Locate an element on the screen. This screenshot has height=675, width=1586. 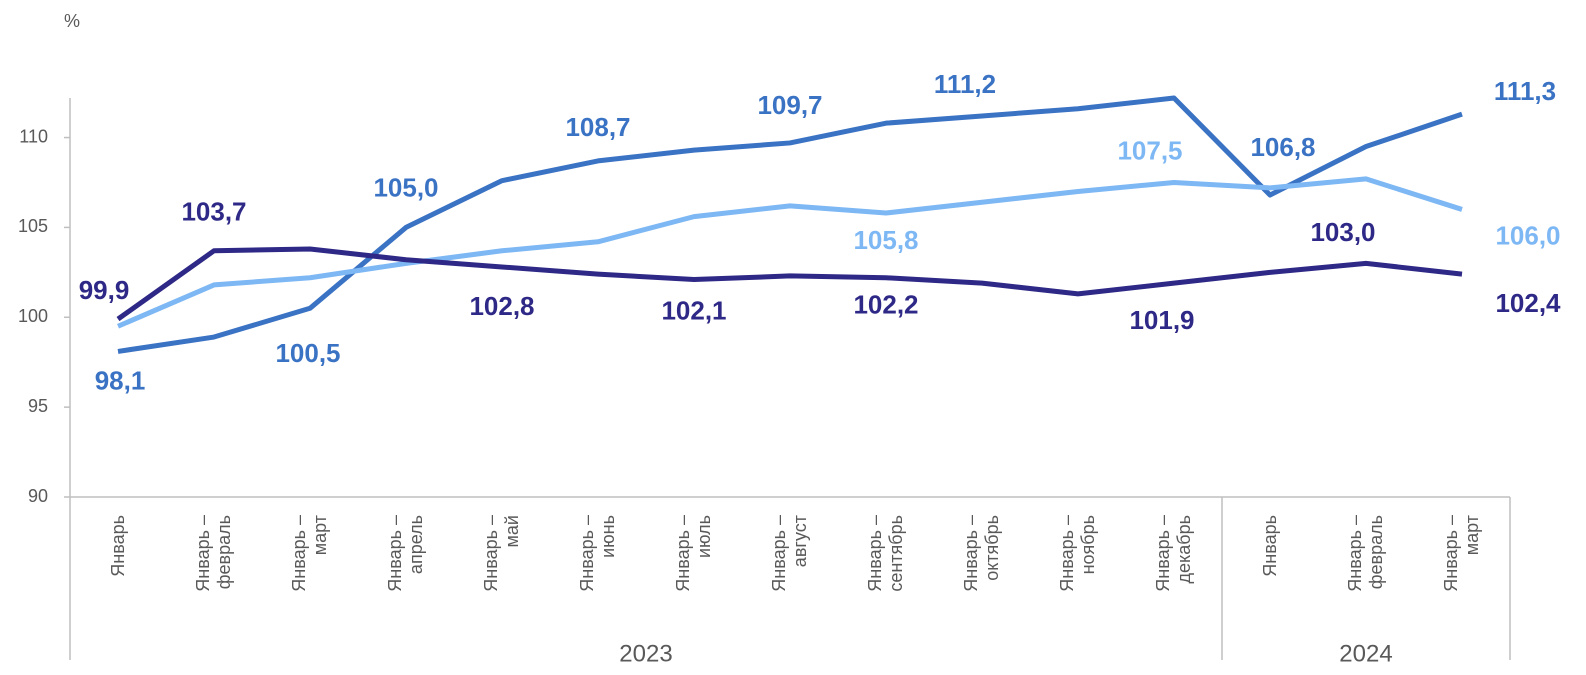
y-tick-label: 105 is located at coordinates (33, 226).